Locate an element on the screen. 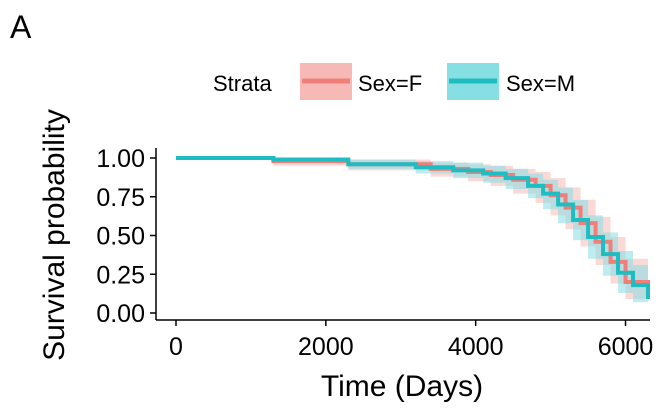 The height and width of the screenshot is (411, 666). x-axis-ticks: 0 2000 4000 6000 is located at coordinates (411, 340).